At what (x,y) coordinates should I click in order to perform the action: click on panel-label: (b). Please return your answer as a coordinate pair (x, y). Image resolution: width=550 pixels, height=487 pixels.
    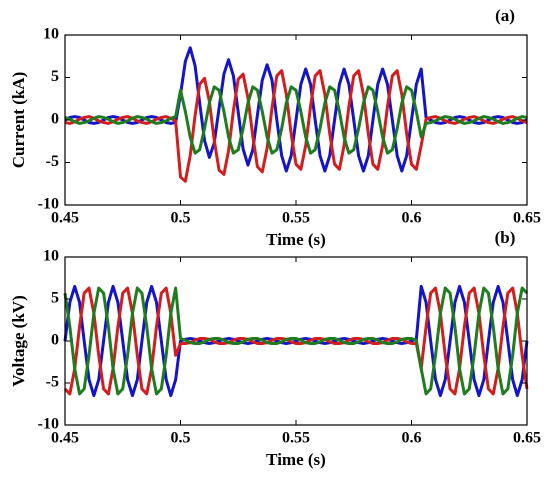
    Looking at the image, I should click on (505, 237).